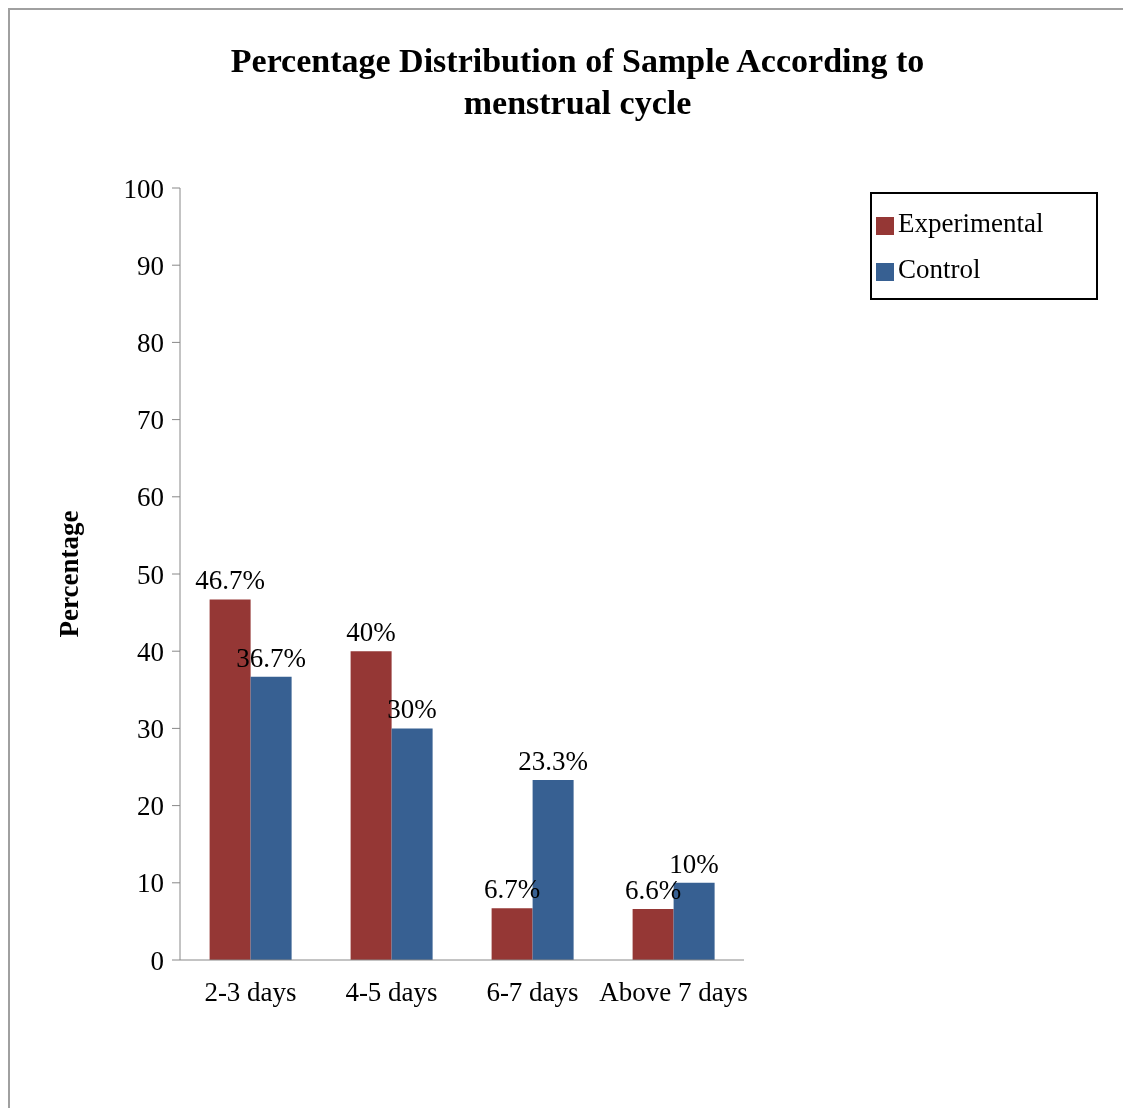  I want to click on y-tick-label: 30, so click(150, 728).